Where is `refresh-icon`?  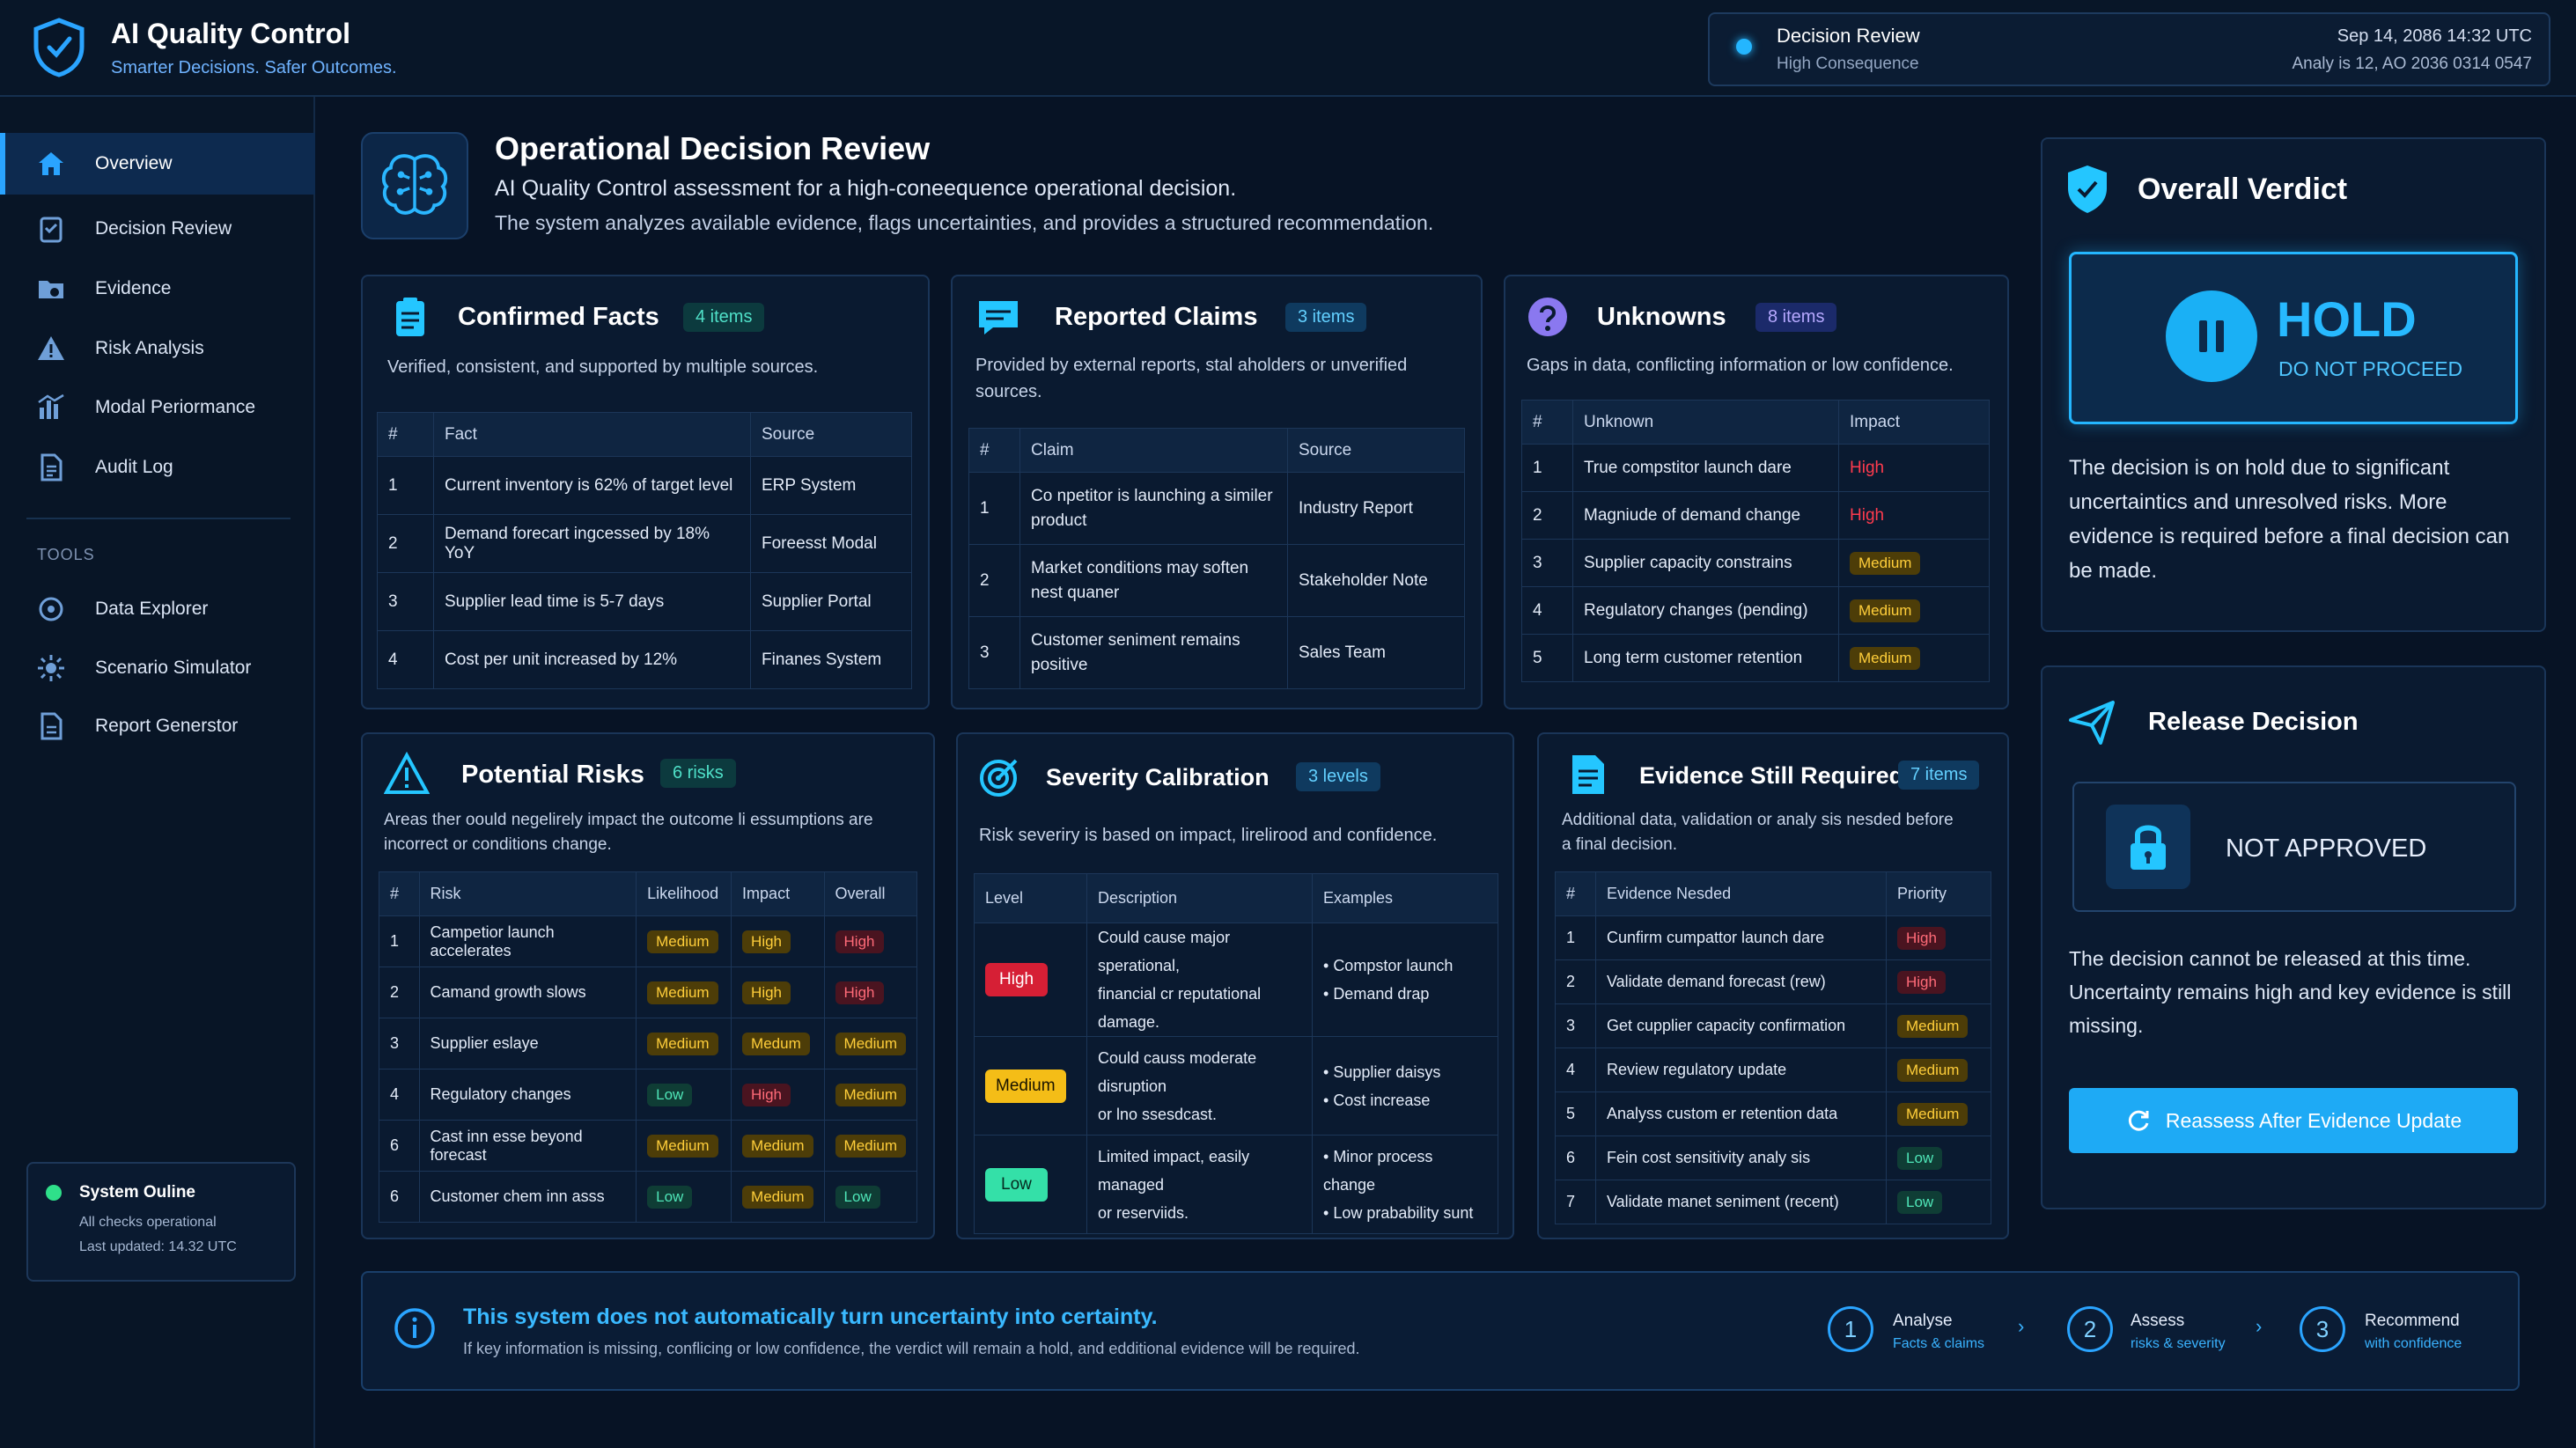 refresh-icon is located at coordinates (2139, 1120).